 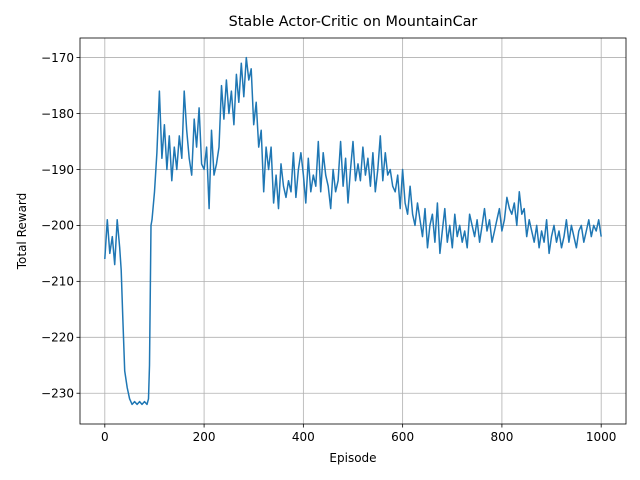 What do you see at coordinates (601, 437) in the screenshot?
I see `x-tick-label: 1000` at bounding box center [601, 437].